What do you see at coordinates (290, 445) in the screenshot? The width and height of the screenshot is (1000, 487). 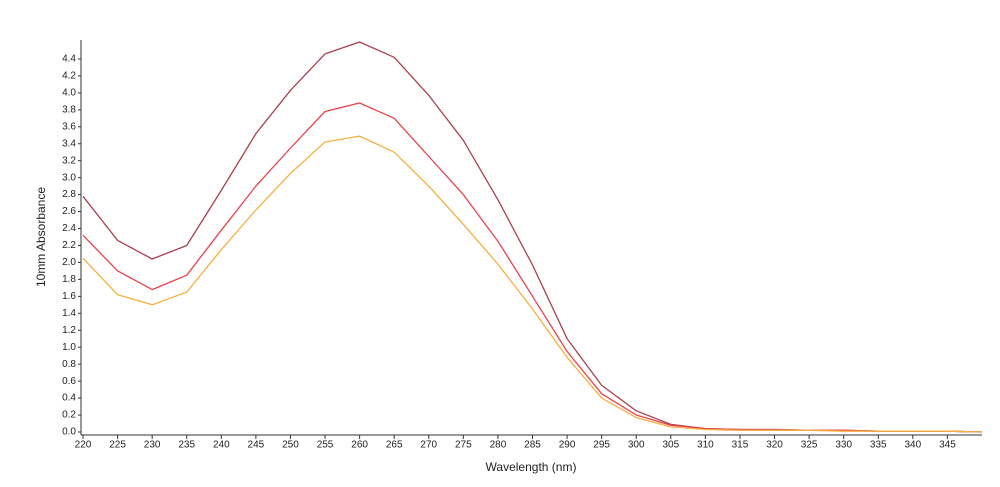 I see `x-tick-label: 250` at bounding box center [290, 445].